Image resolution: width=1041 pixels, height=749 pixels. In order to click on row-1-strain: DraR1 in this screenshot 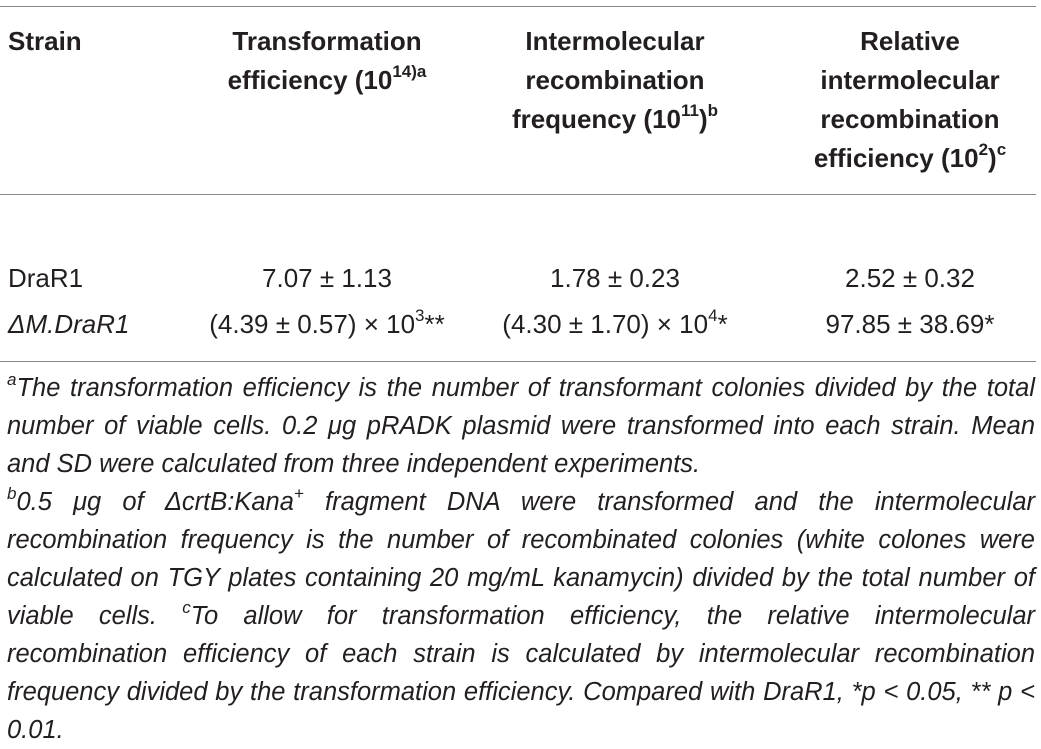, I will do `click(46, 278)`.